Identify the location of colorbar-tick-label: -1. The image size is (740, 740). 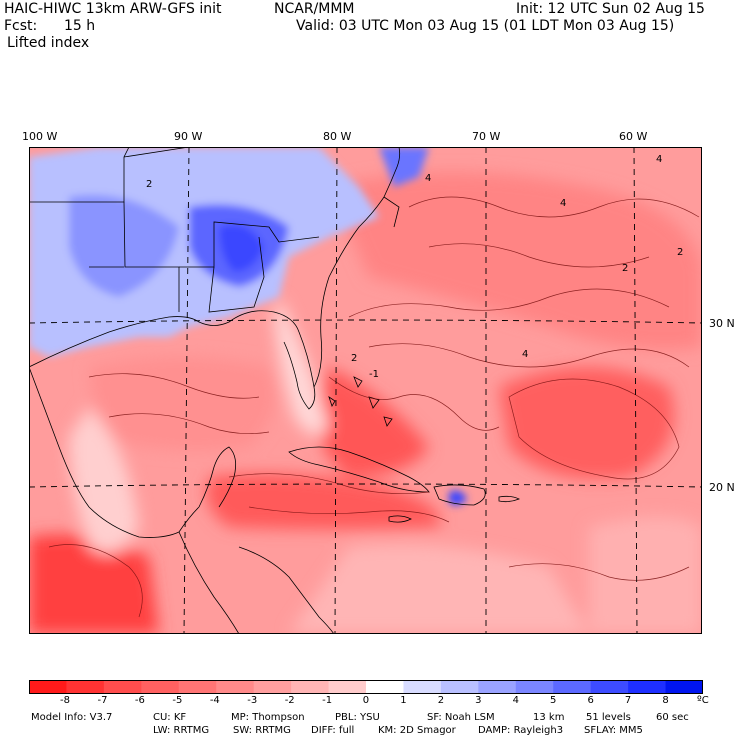
(327, 700).